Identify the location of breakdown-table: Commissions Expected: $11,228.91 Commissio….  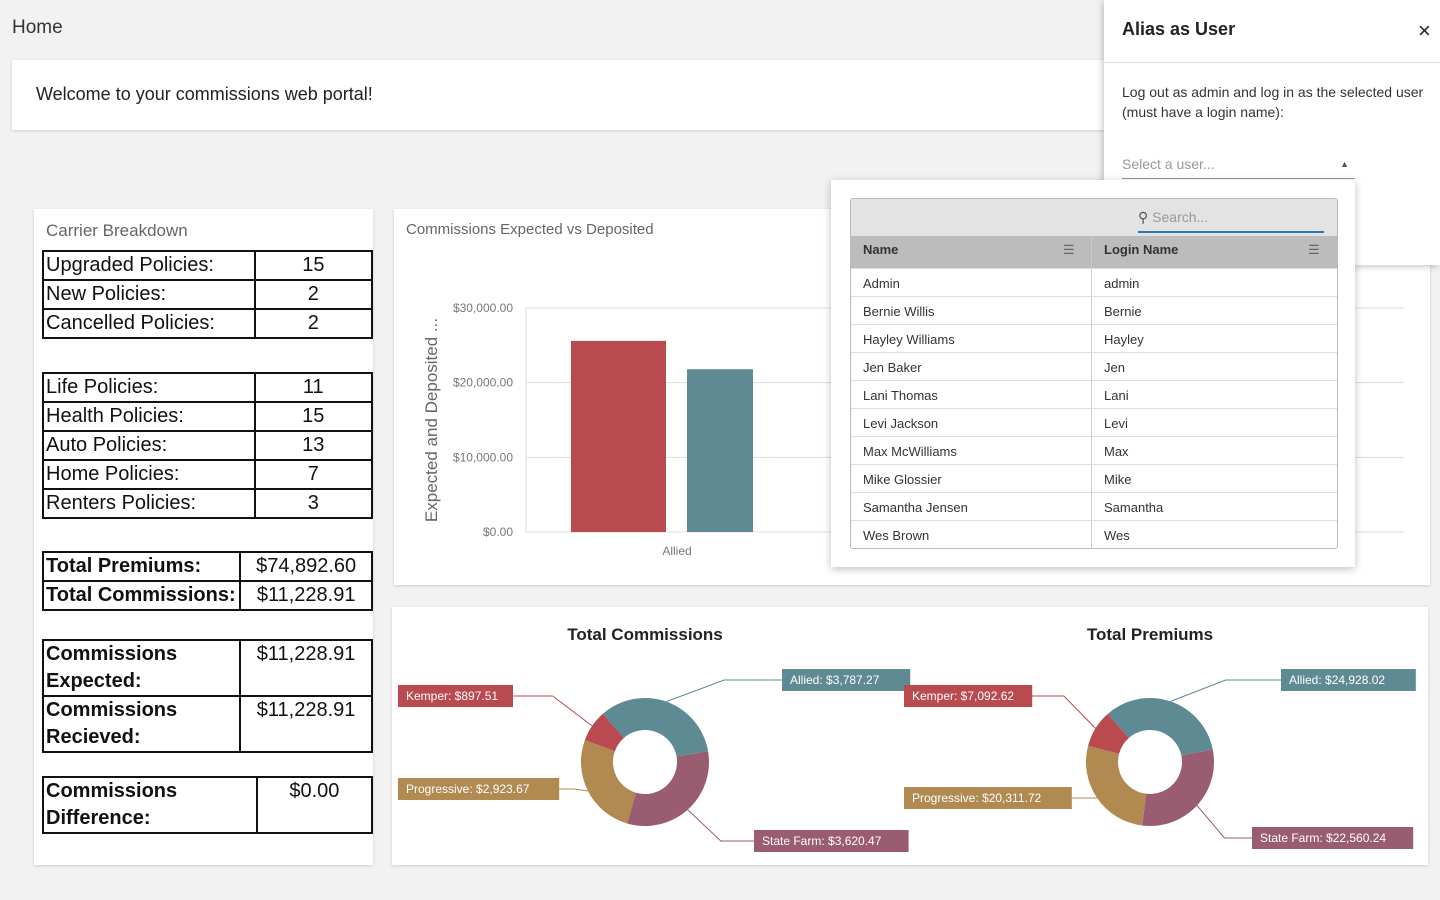
(207, 696).